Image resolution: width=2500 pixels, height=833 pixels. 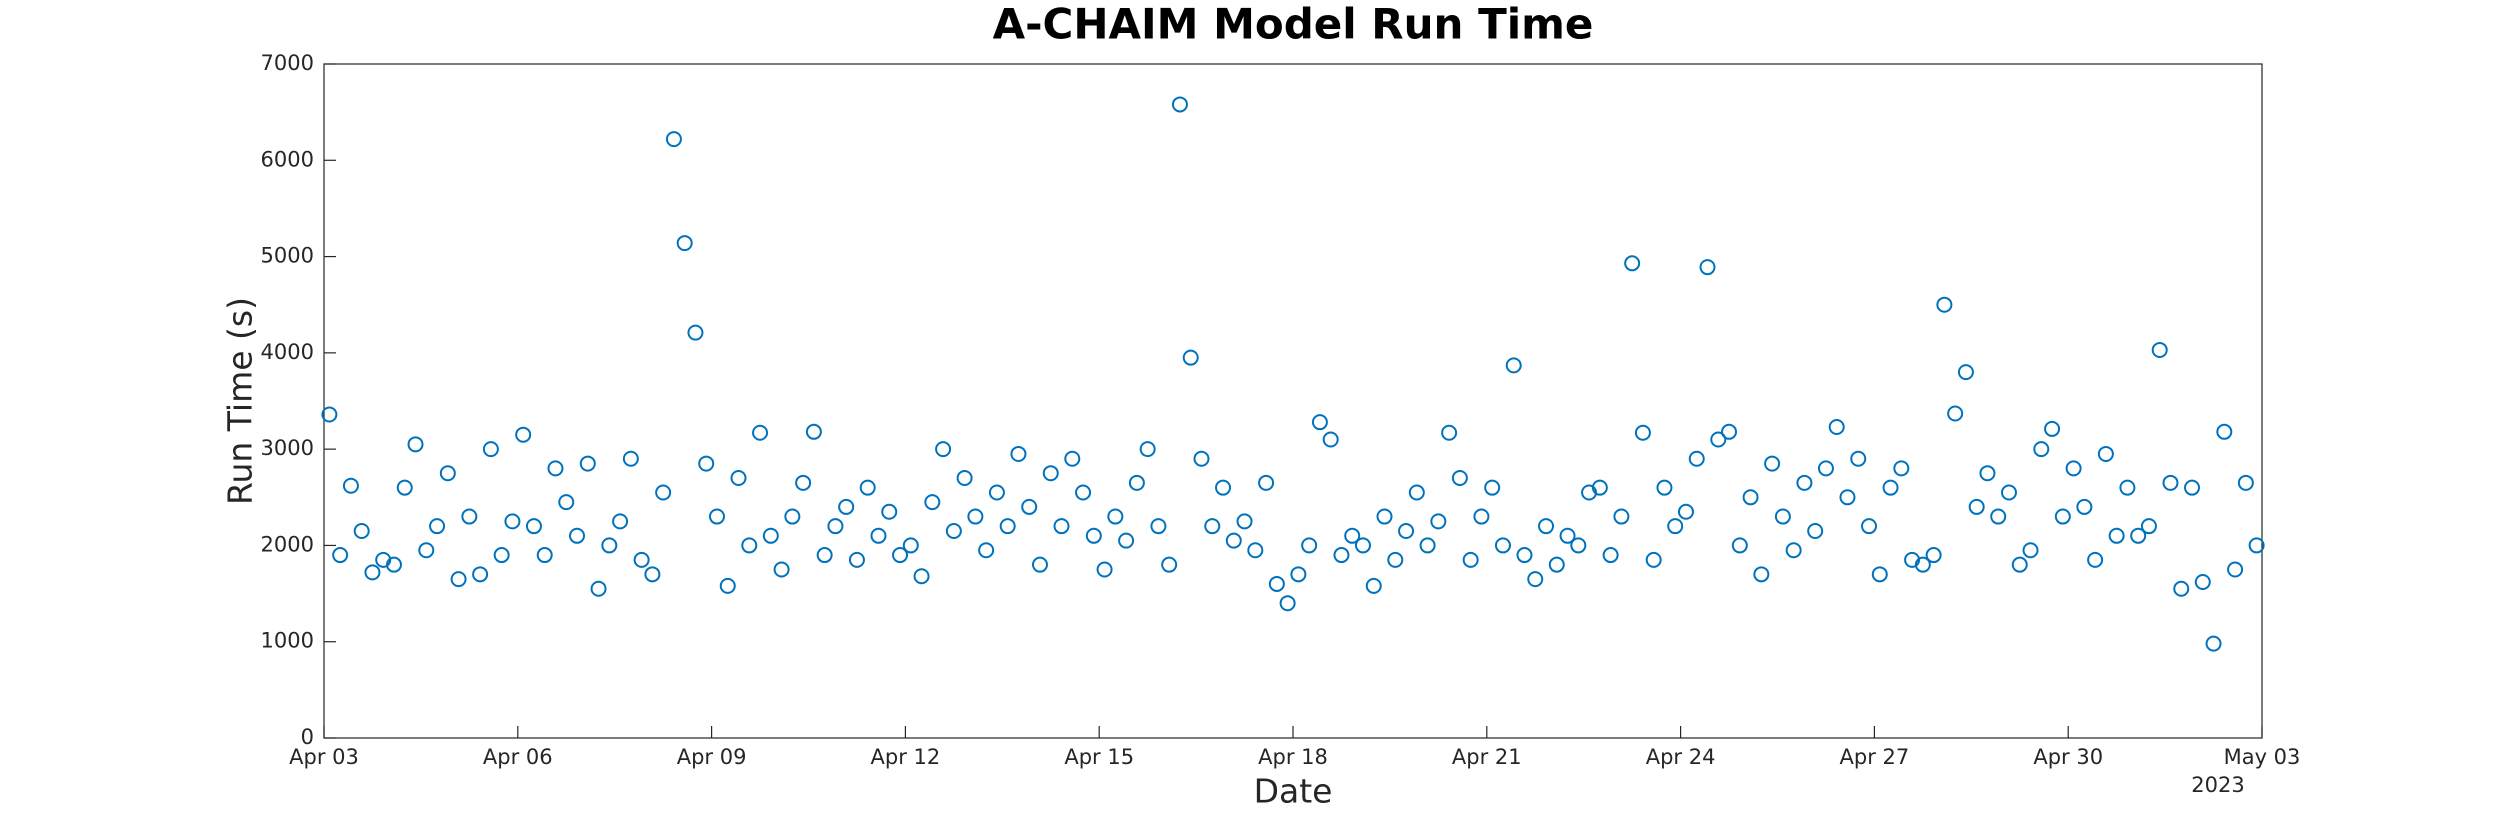 What do you see at coordinates (240, 401) in the screenshot?
I see `y-axis-label: Run Time (s)` at bounding box center [240, 401].